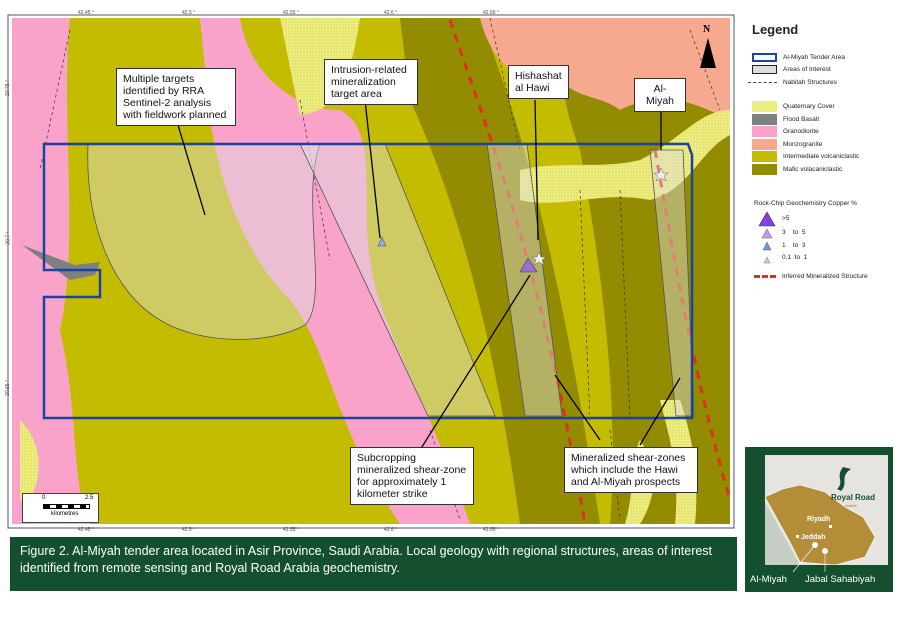 This screenshot has height=636, width=900. Describe the element at coordinates (775, 29) in the screenshot. I see `legend-title: Legend` at that location.